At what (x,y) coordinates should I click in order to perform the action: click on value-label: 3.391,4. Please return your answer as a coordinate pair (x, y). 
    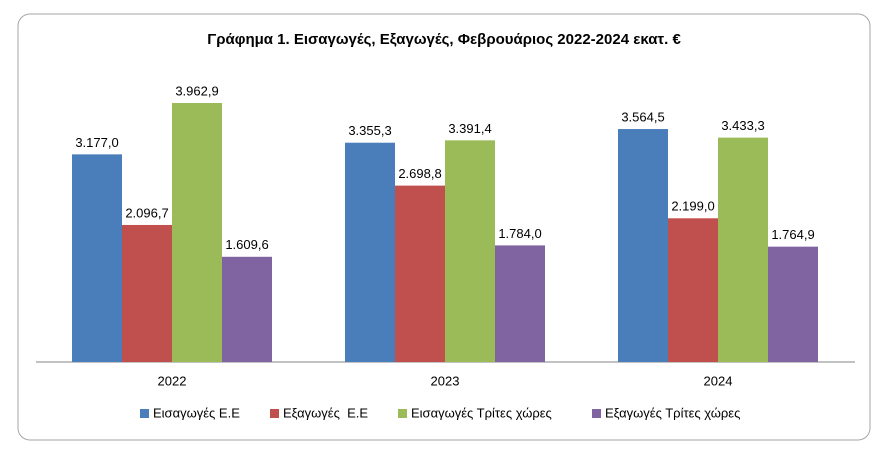
    Looking at the image, I should click on (469, 128).